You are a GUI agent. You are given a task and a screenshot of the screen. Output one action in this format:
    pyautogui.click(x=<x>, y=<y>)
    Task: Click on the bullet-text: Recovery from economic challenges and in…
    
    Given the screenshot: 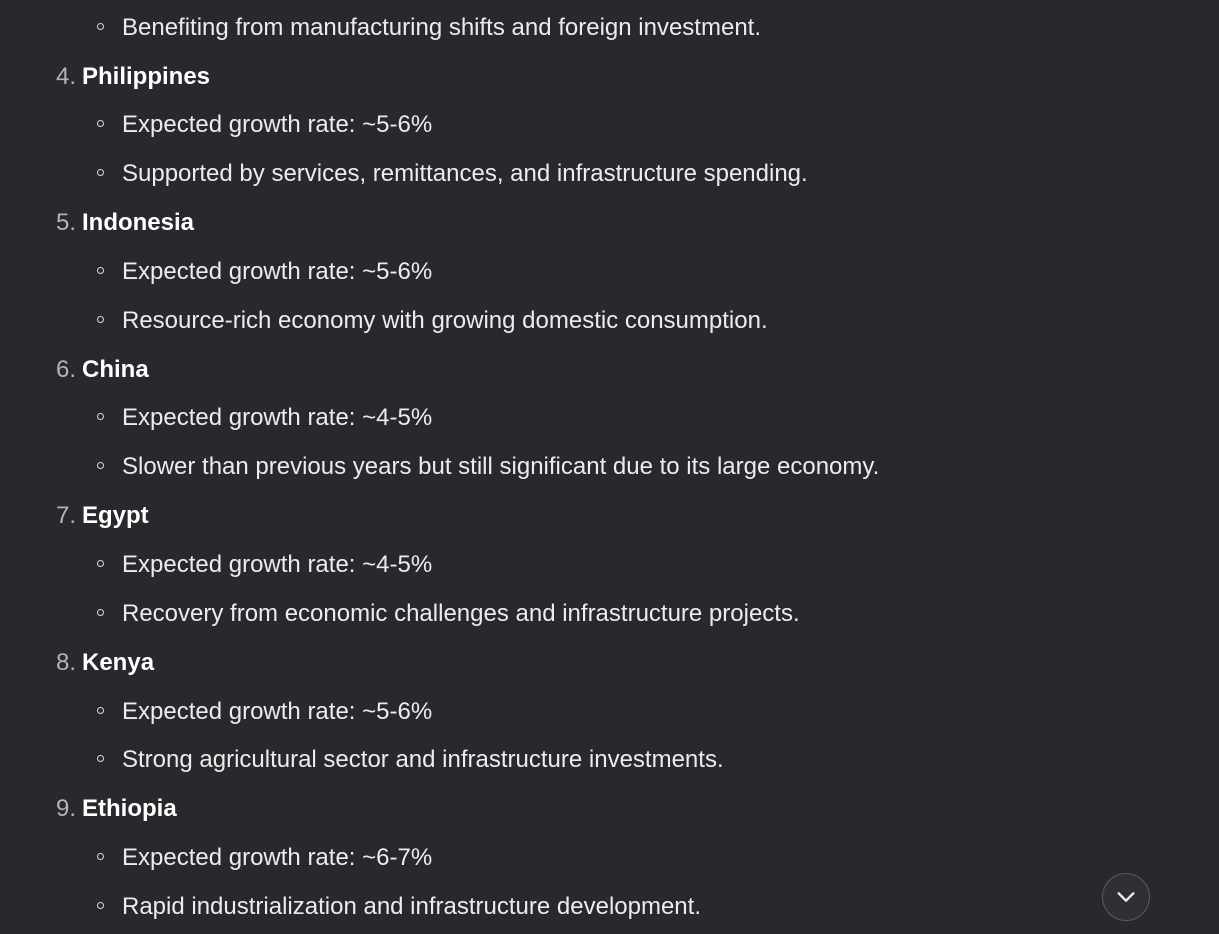 What is the action you would take?
    pyautogui.click(x=461, y=613)
    